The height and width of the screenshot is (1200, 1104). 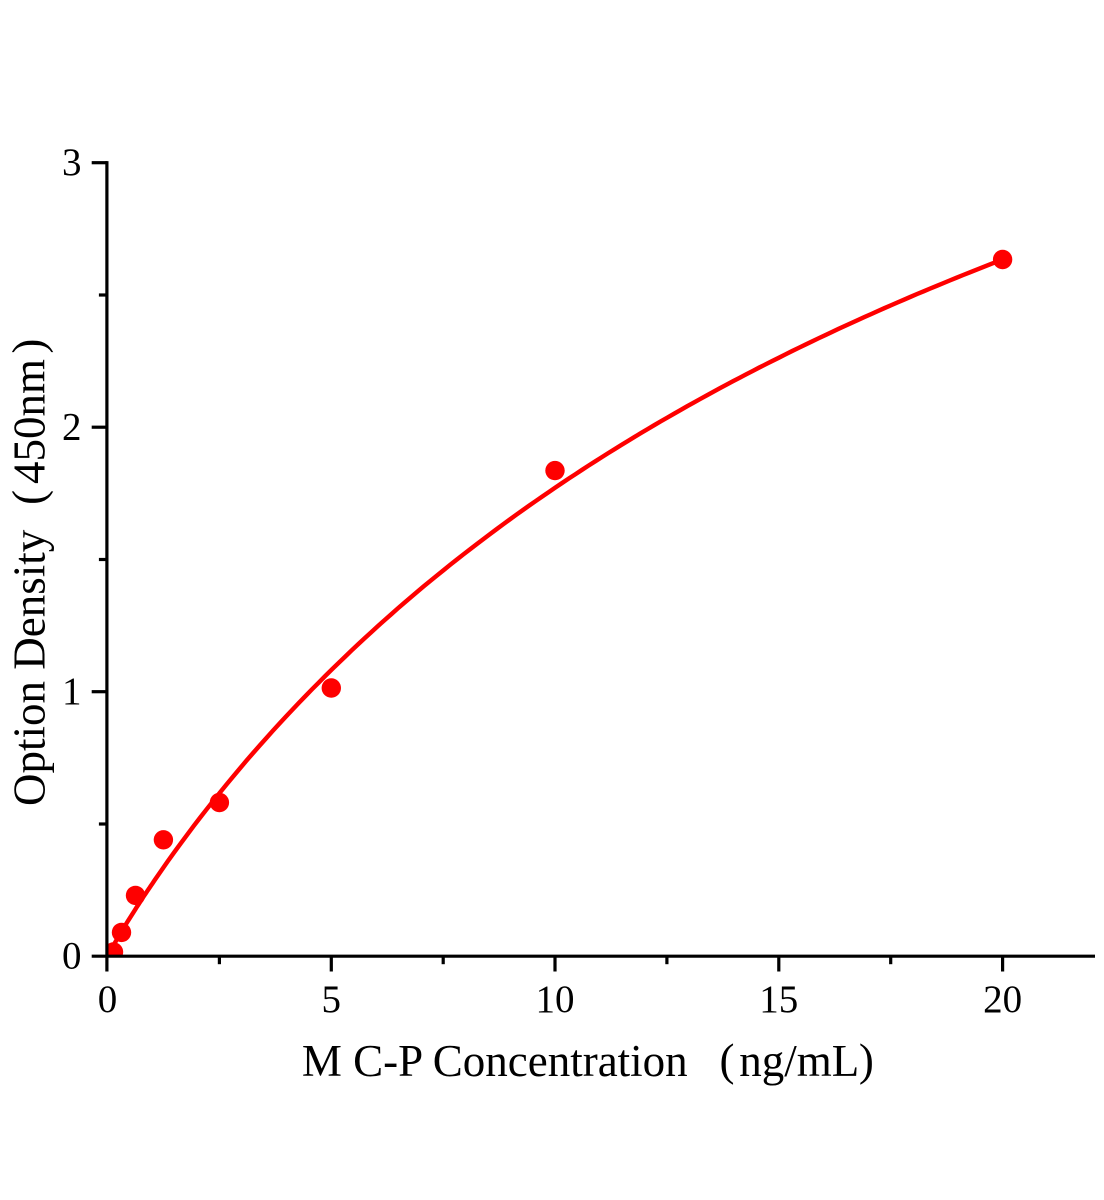 I want to click on svg-text: 2, so click(x=72, y=426).